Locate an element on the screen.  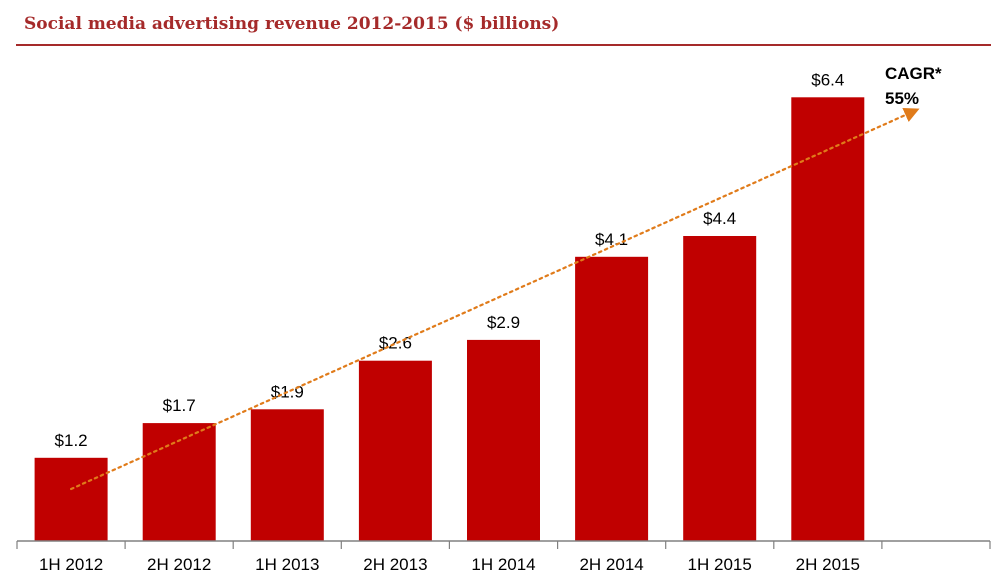
bar-2h-2013 is located at coordinates (395, 450).